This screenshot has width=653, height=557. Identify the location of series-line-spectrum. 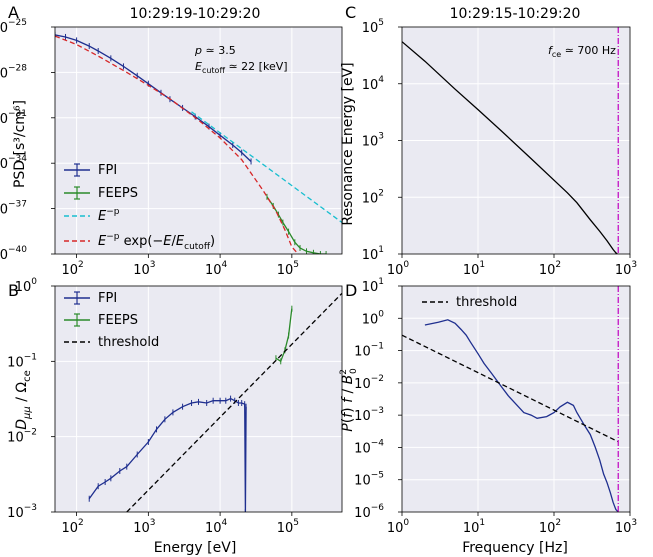
(521, 415).